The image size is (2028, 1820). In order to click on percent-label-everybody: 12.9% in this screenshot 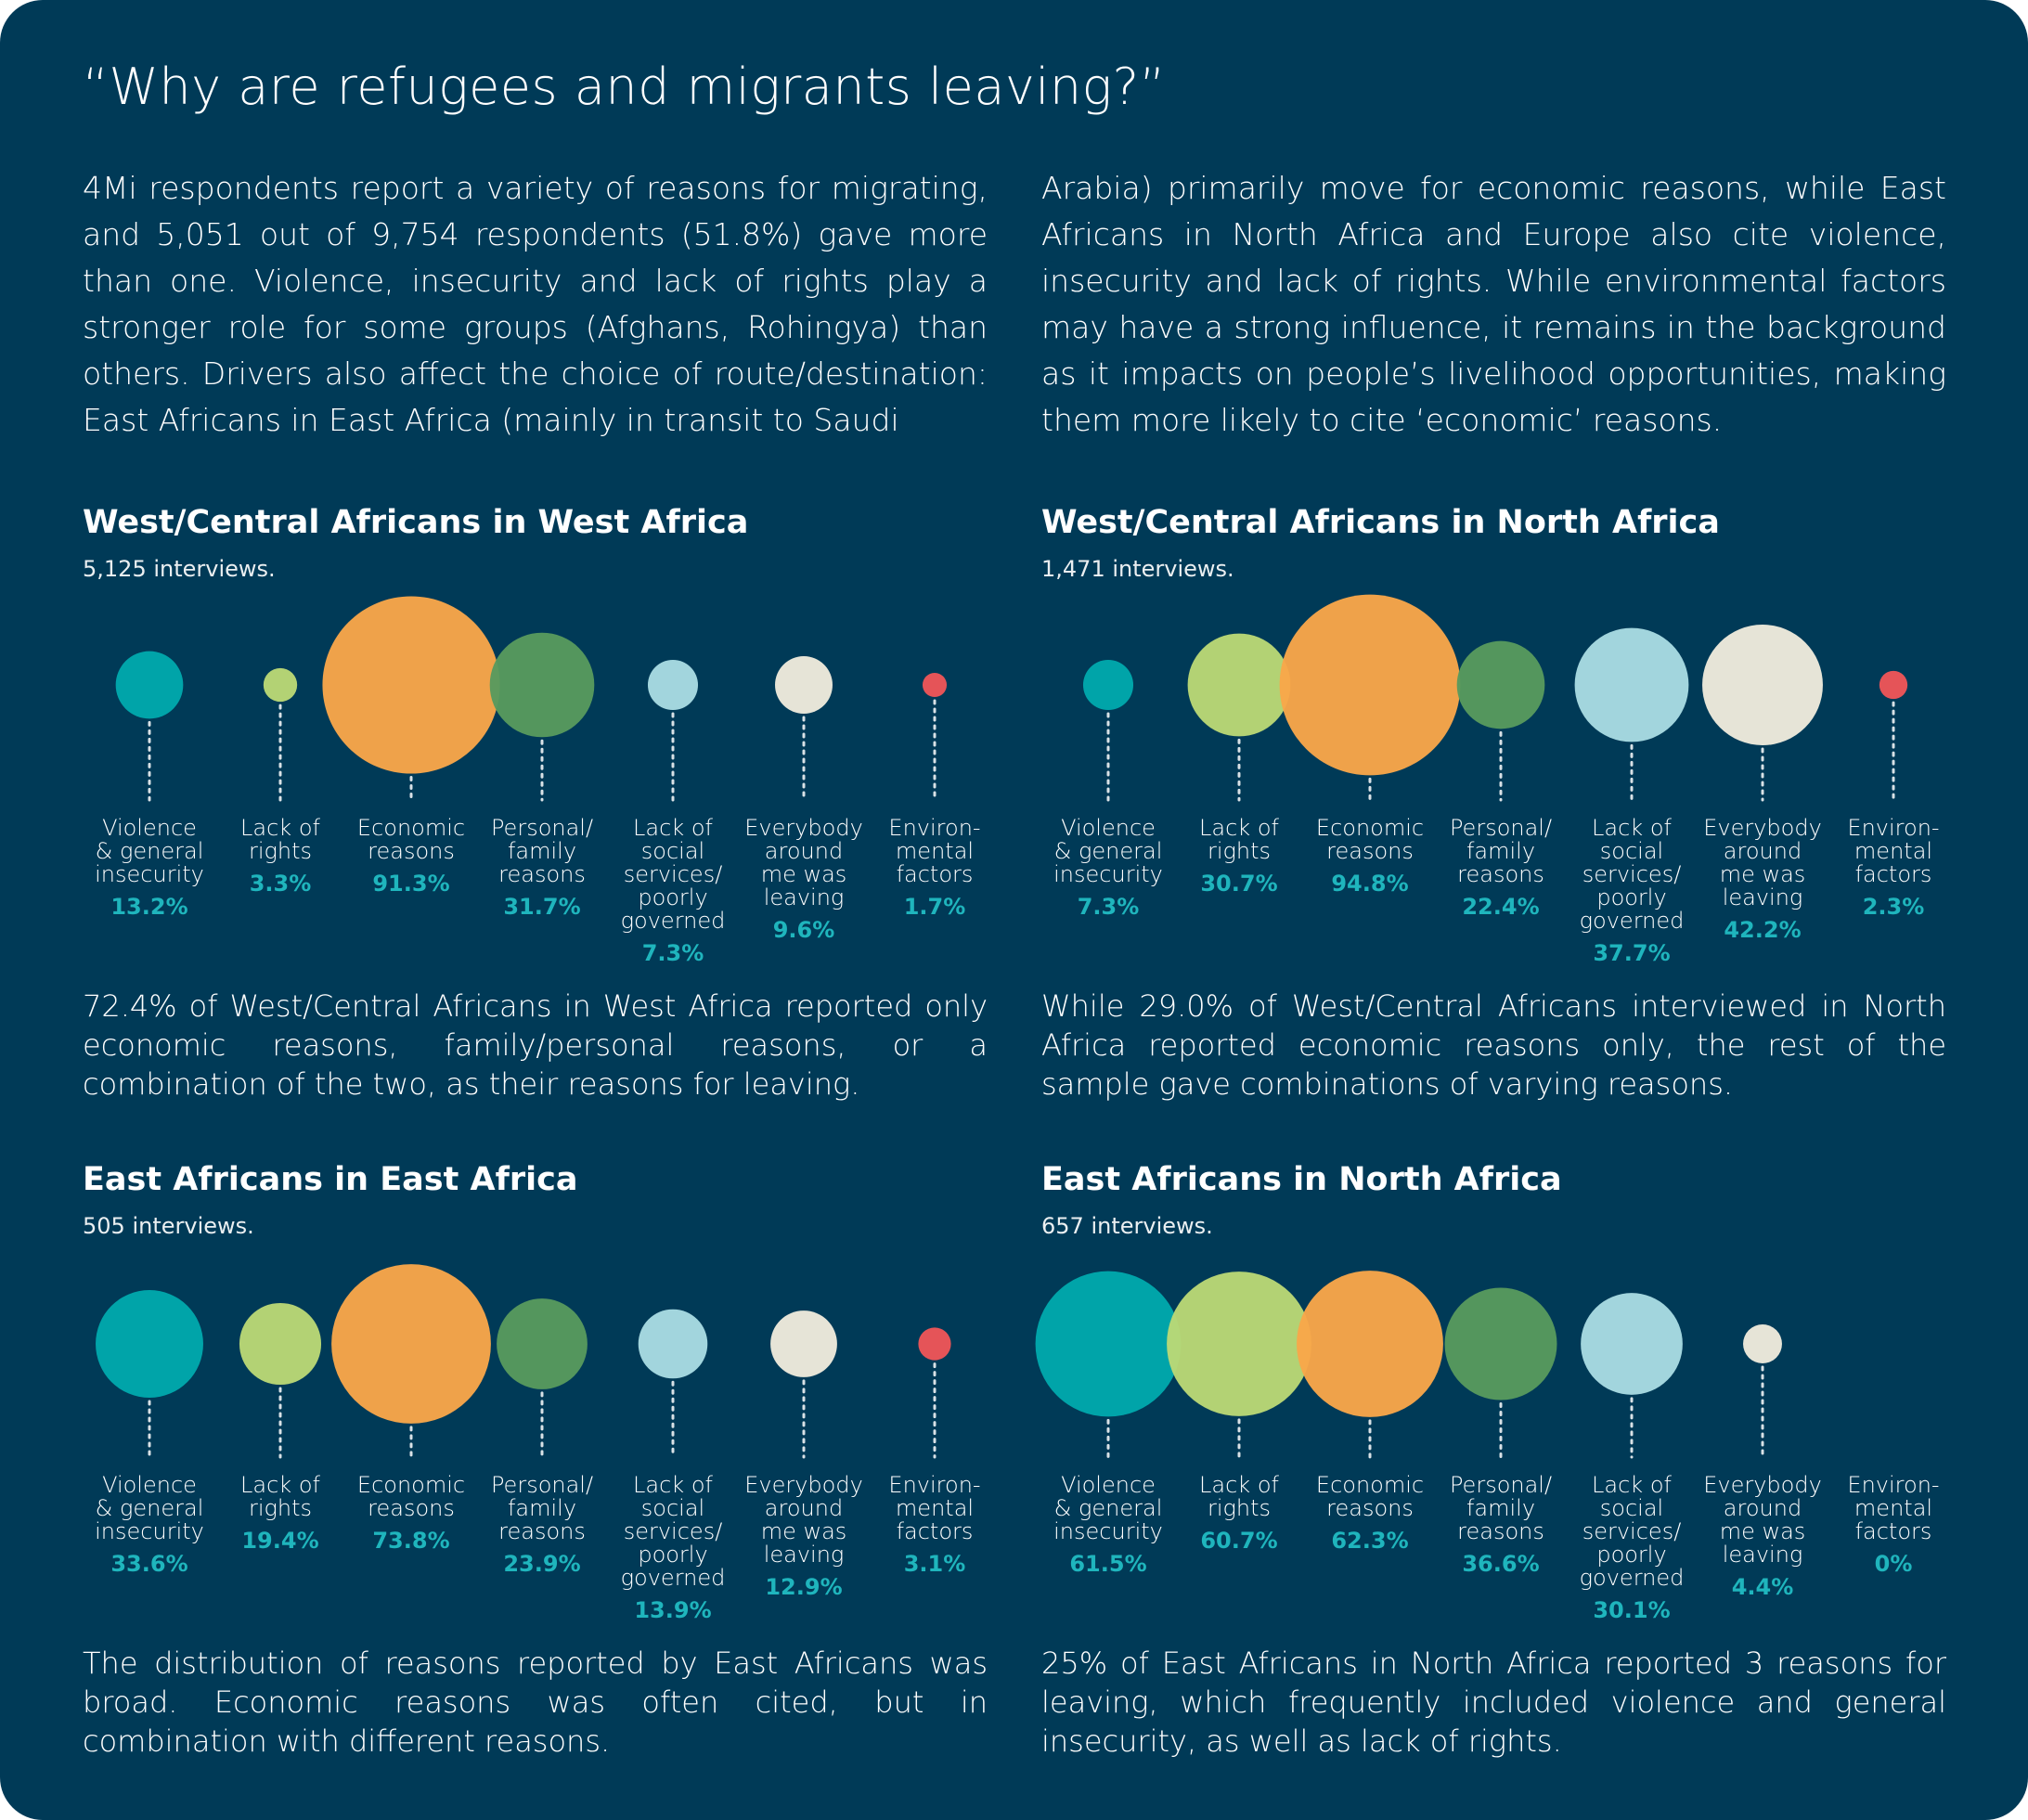, I will do `click(804, 1587)`.